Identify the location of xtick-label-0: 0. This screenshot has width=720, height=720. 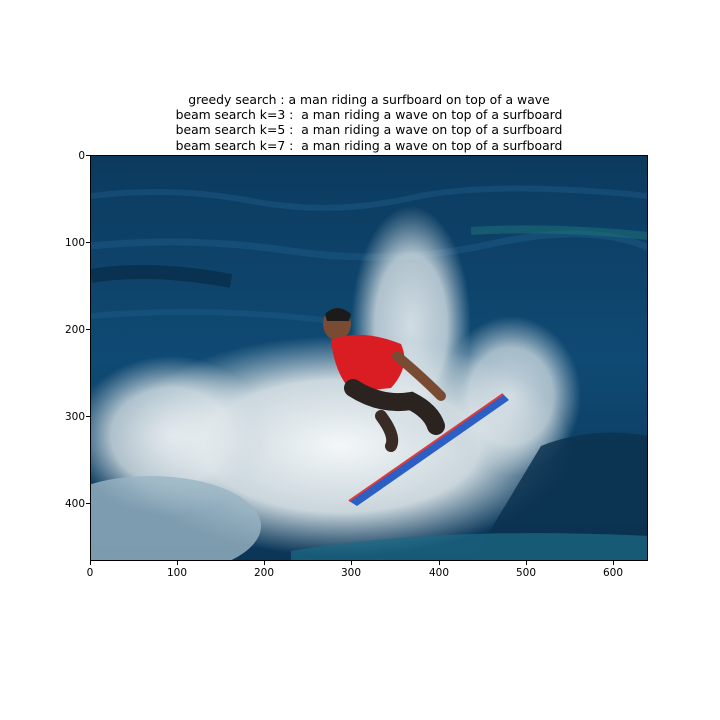
(90, 573).